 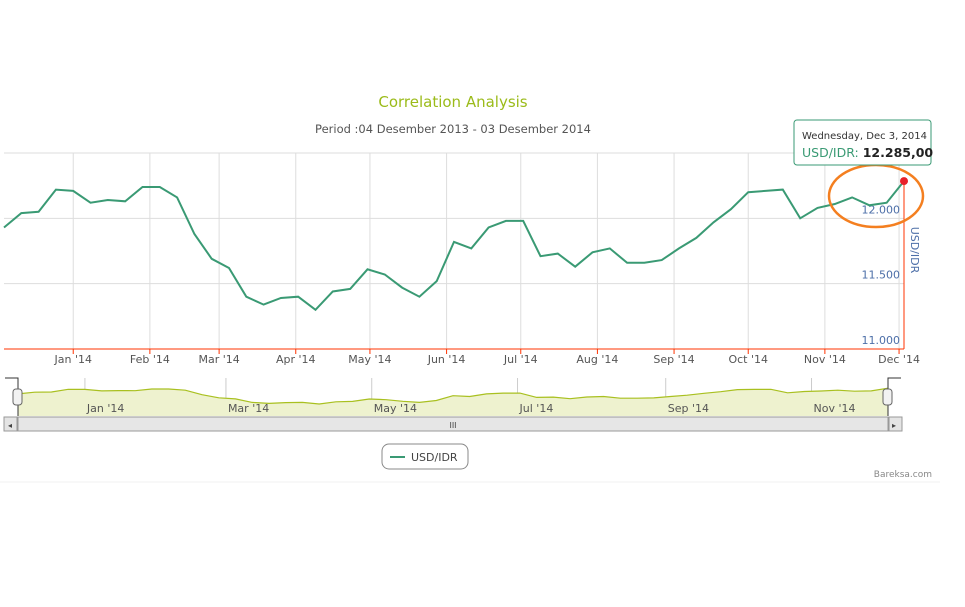 I want to click on scroll-right-arrow-icon: ▸, so click(x=894, y=425).